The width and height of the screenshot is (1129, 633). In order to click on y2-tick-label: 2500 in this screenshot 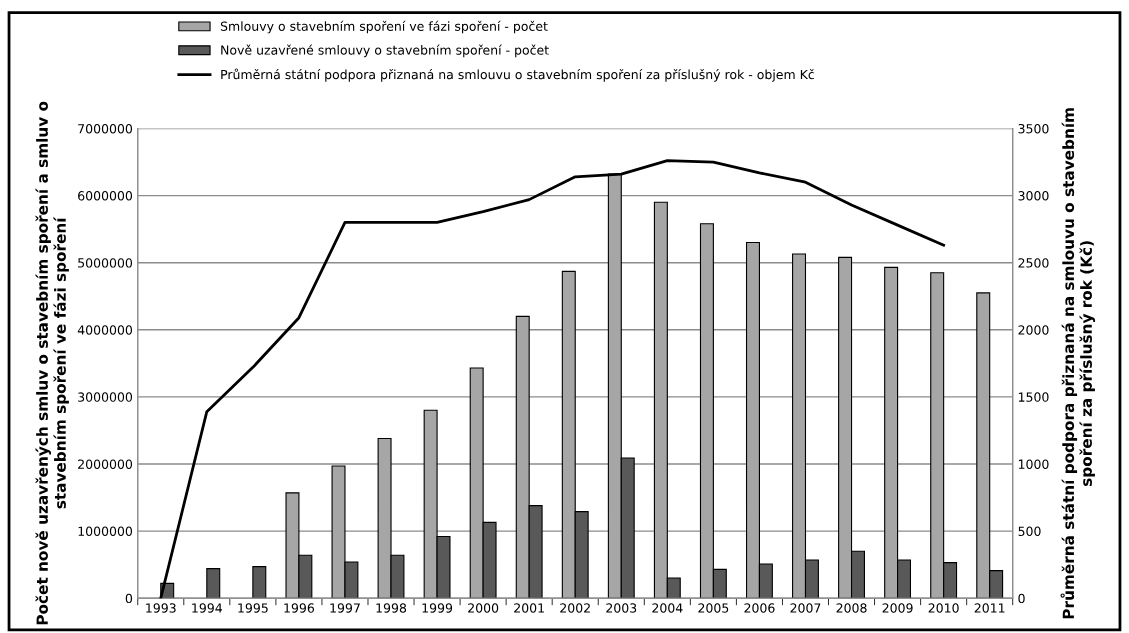, I will do `click(1033, 263)`.